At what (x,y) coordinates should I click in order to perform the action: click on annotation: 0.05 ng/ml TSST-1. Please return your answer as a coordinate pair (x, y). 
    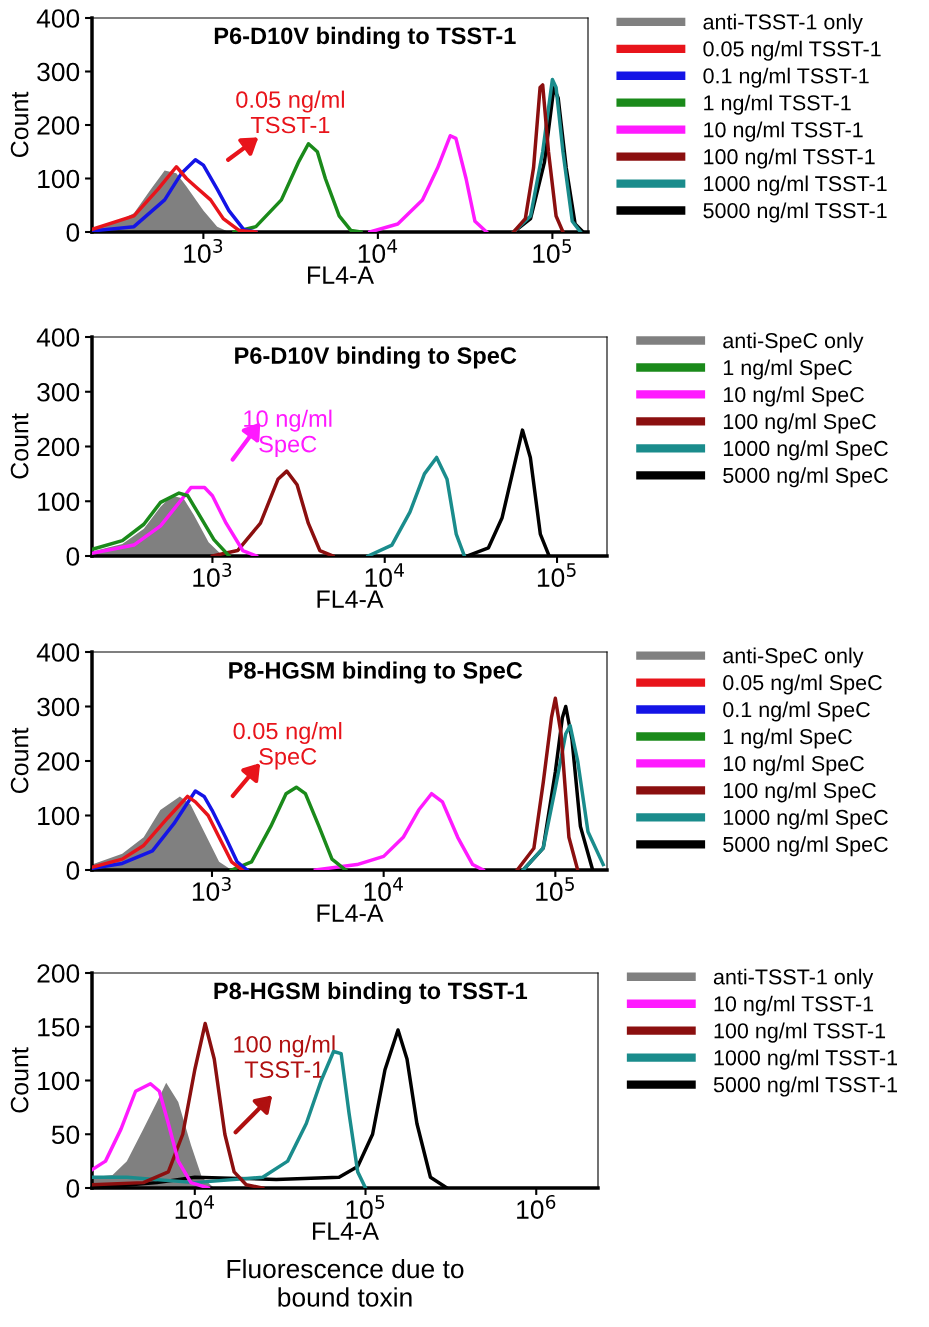
    Looking at the image, I should click on (290, 112).